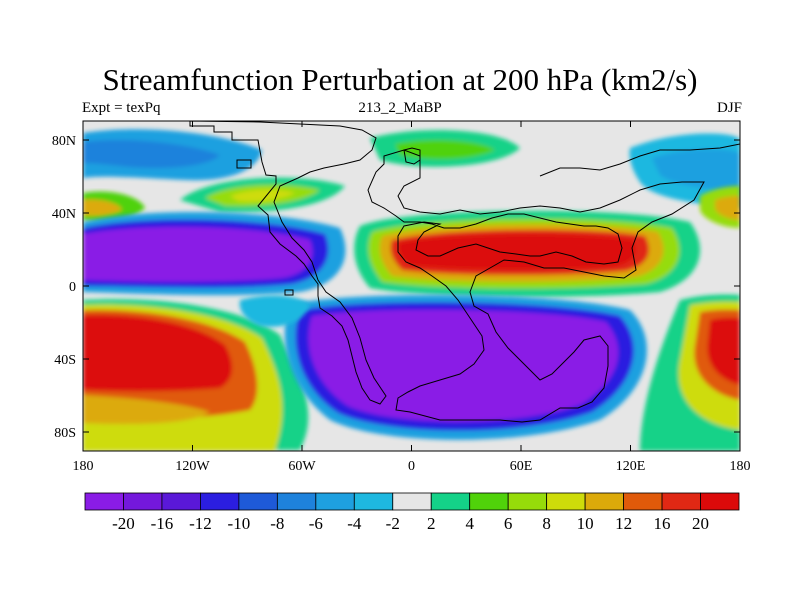 The height and width of the screenshot is (600, 800). What do you see at coordinates (720, 206) in the screenshot?
I see `east-pacific-high` at bounding box center [720, 206].